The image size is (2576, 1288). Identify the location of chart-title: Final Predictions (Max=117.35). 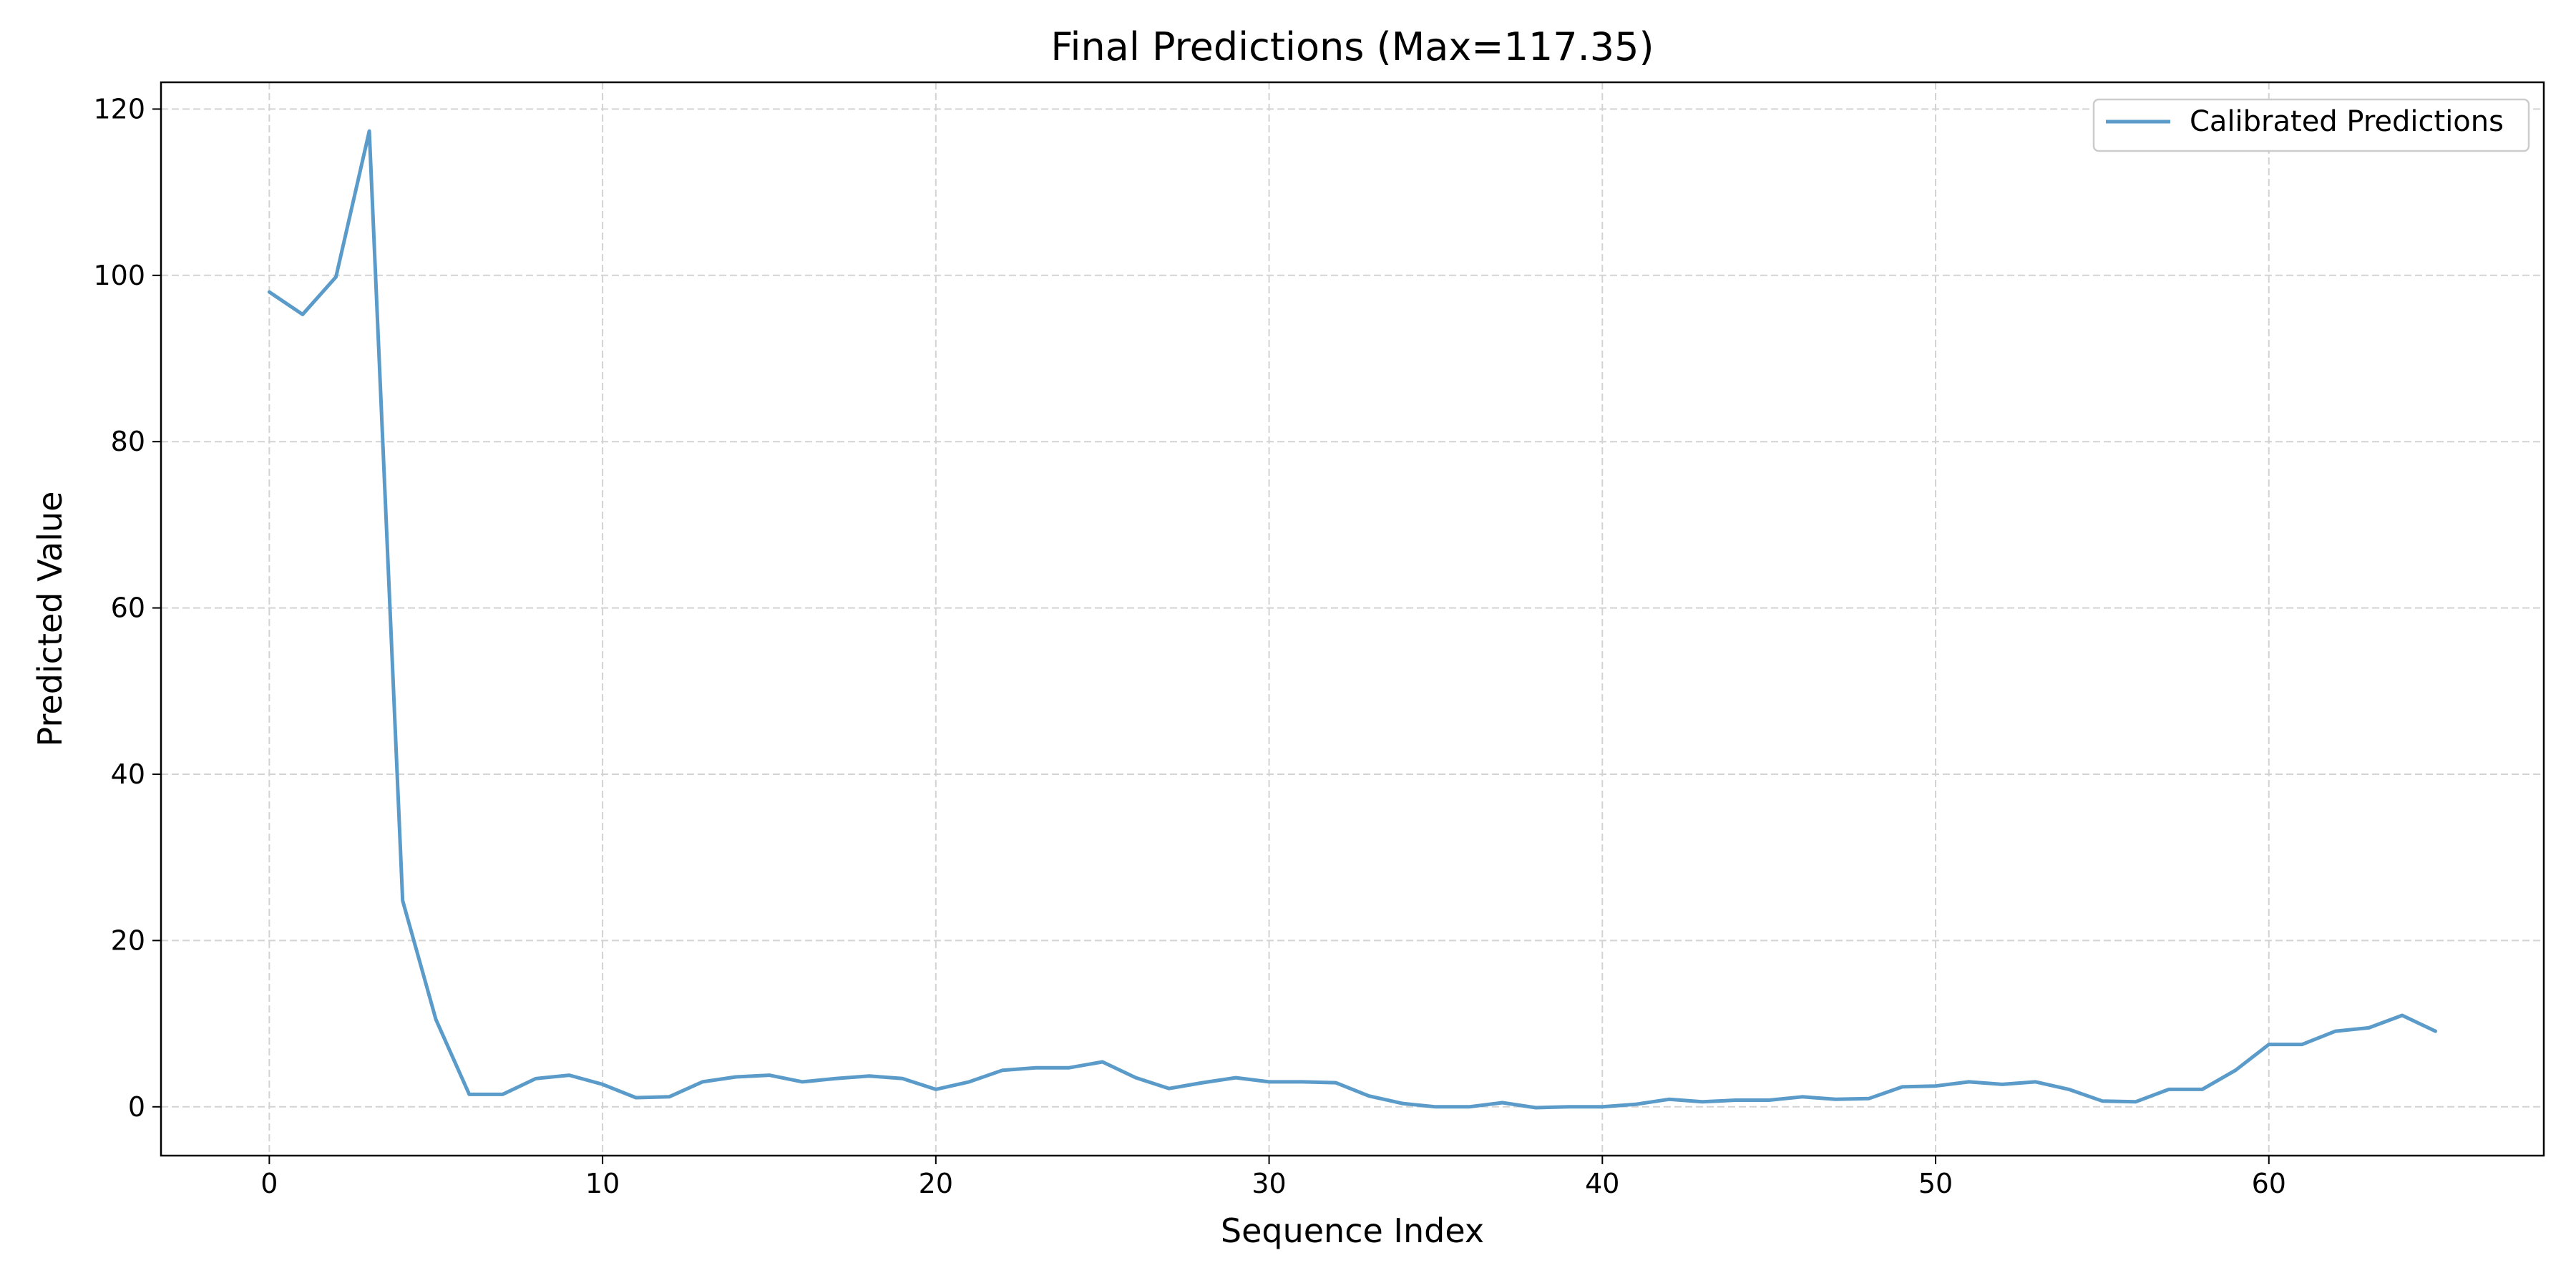
(1352, 46).